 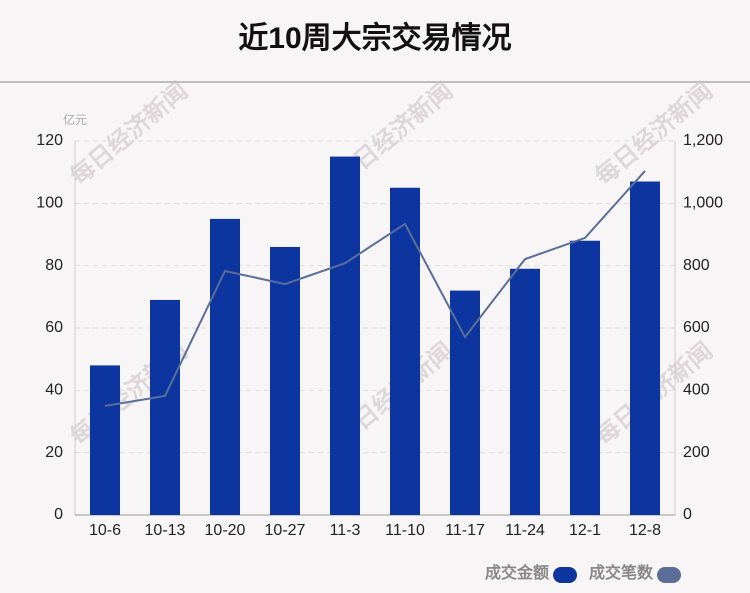 What do you see at coordinates (54, 390) in the screenshot?
I see `y-tick-label: 40` at bounding box center [54, 390].